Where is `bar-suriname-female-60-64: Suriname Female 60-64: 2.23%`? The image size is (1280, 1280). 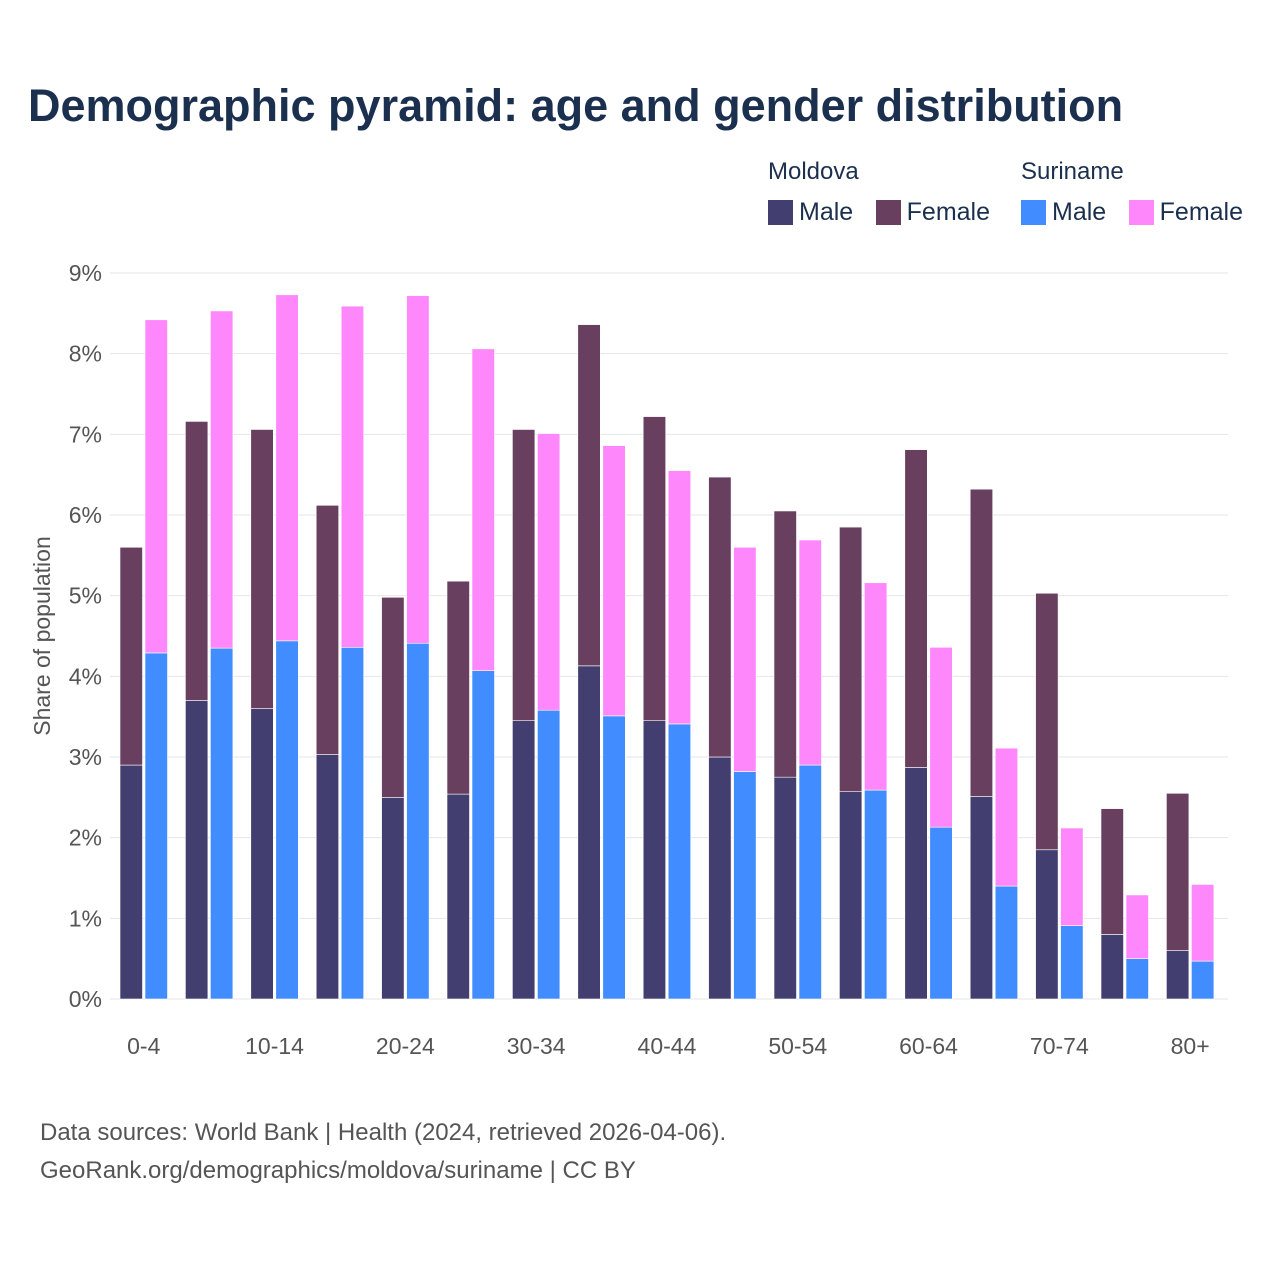
bar-suriname-female-60-64: Suriname Female 60-64: 2.23% is located at coordinates (941, 737).